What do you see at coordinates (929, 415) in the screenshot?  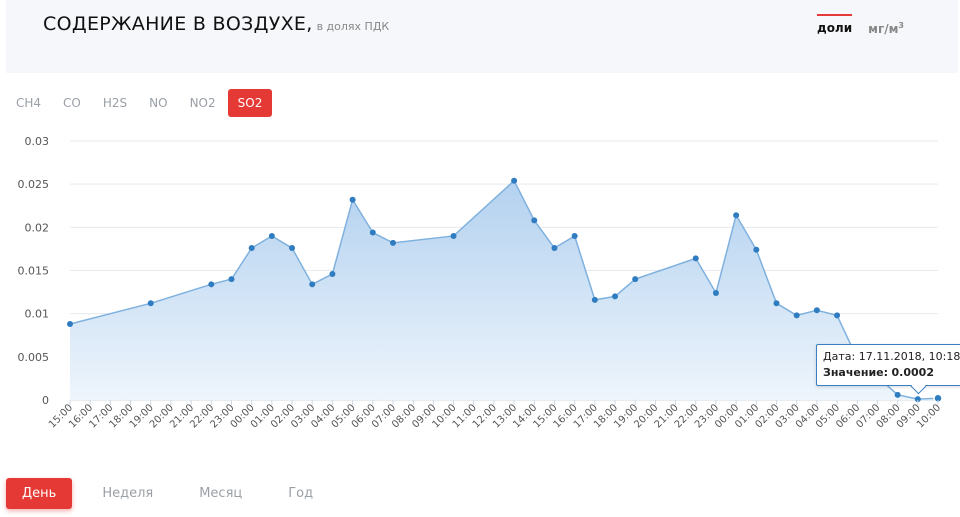 I see `x-tick-label: 10:00` at bounding box center [929, 415].